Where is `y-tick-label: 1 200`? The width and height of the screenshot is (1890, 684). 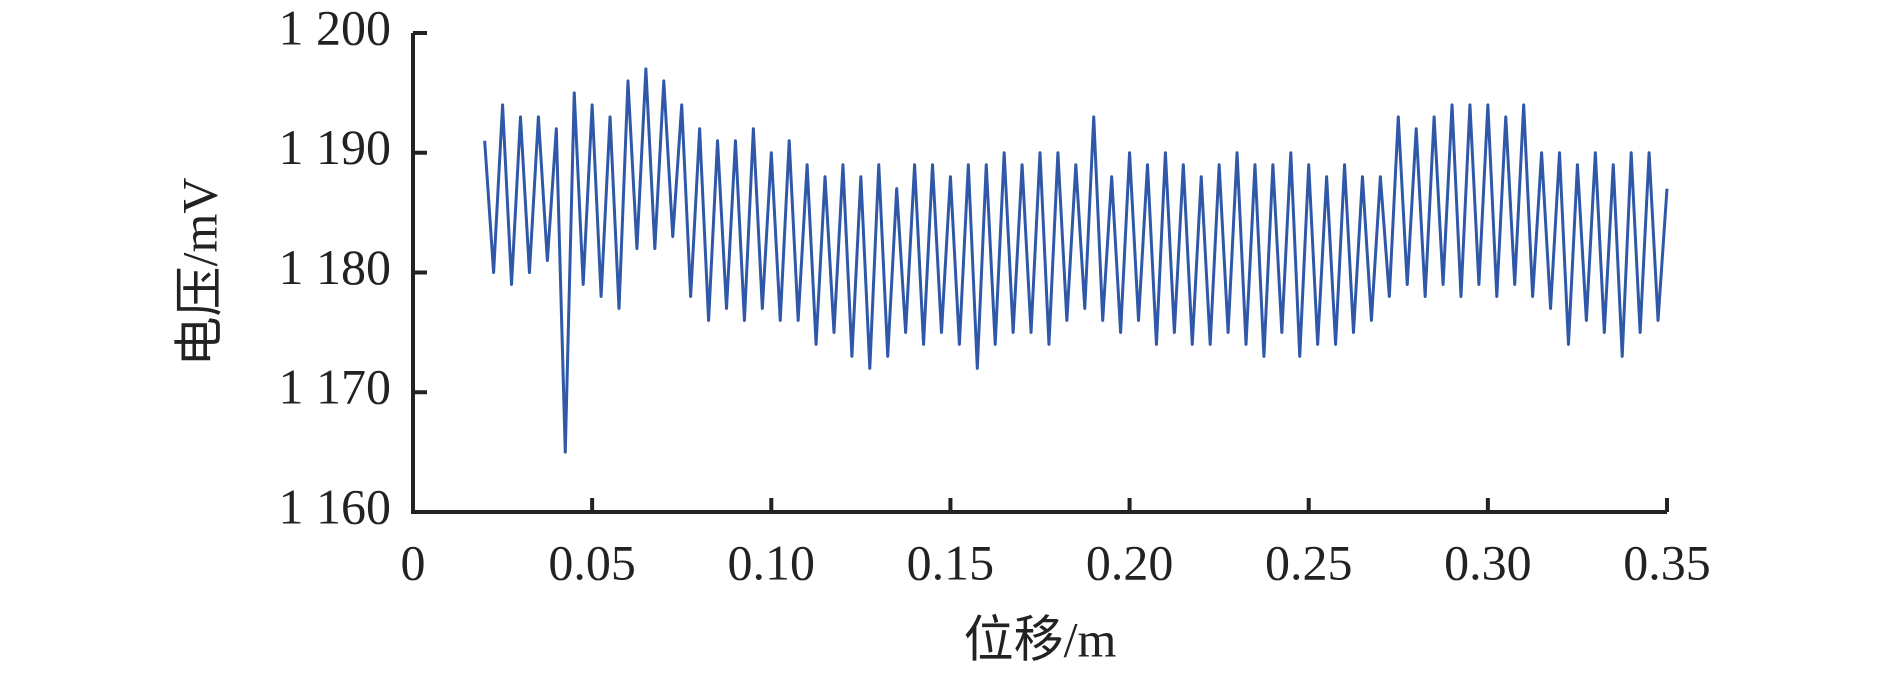
y-tick-label: 1 200 is located at coordinates (335, 27).